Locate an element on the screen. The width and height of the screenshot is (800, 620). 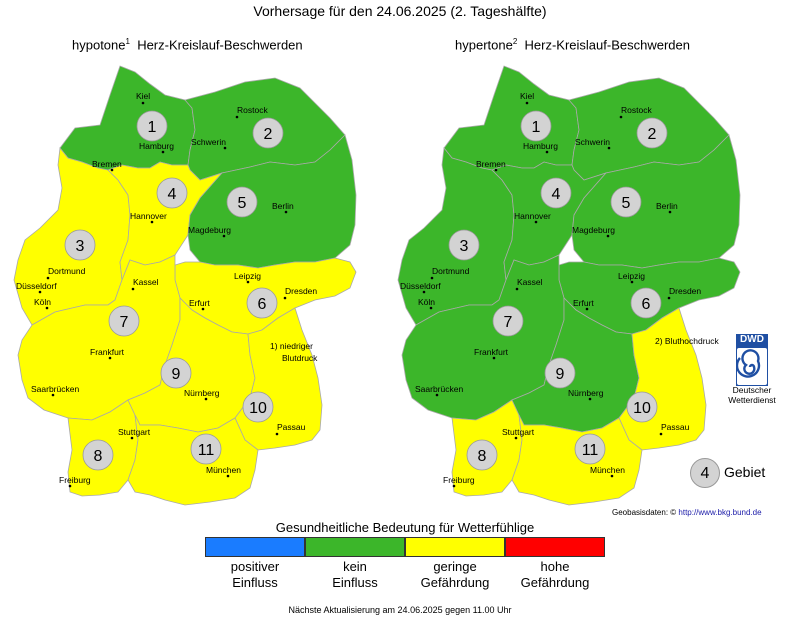
note-line: 1) niedriger is located at coordinates (291, 346).